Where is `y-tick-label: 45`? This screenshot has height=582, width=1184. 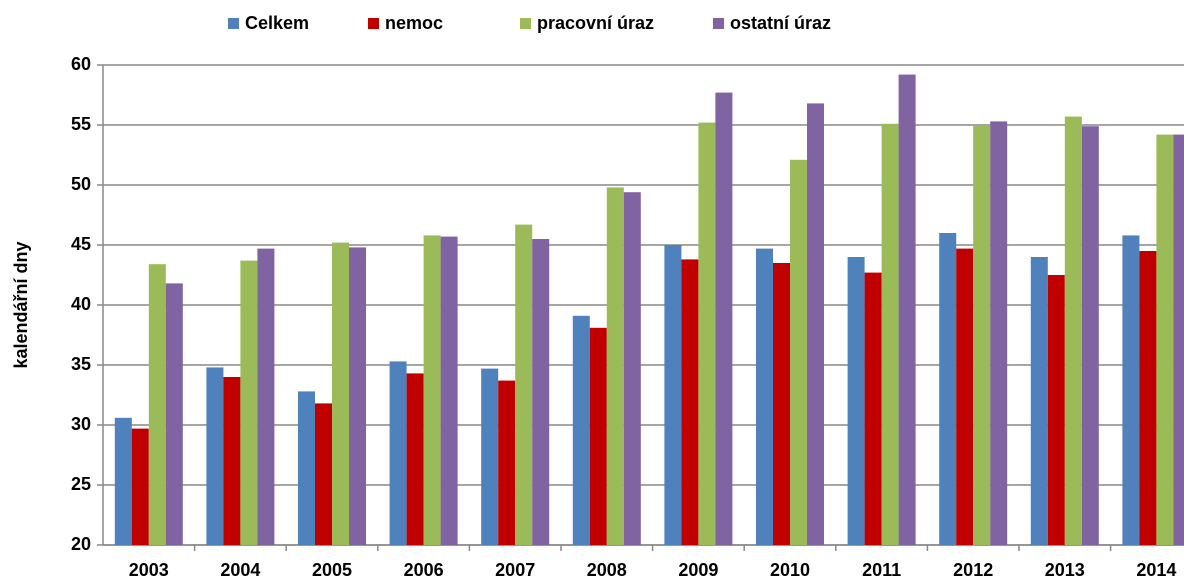
y-tick-label: 45 is located at coordinates (81, 244).